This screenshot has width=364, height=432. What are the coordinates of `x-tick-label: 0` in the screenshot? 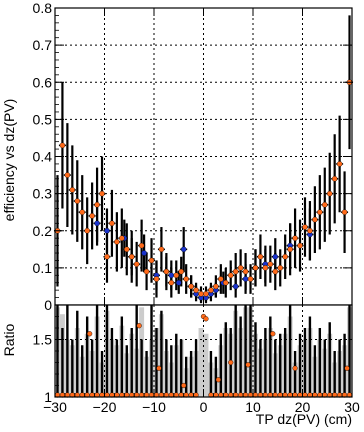 It's located at (204, 407).